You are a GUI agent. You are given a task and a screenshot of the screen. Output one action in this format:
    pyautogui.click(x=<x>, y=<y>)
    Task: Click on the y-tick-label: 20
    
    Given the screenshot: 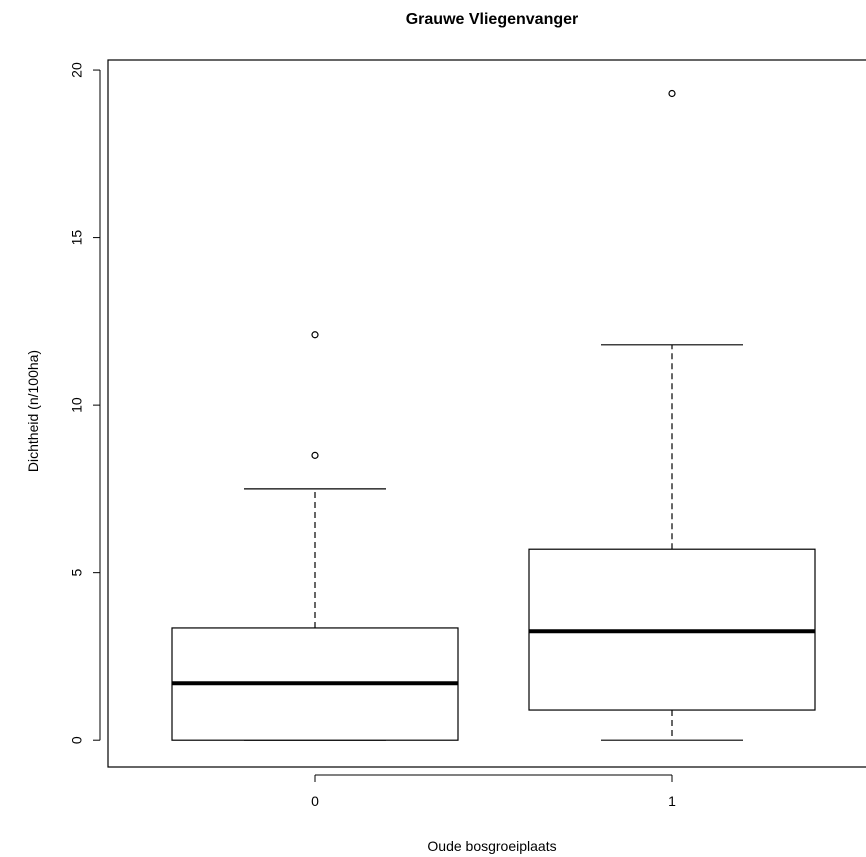 What is the action you would take?
    pyautogui.click(x=77, y=70)
    